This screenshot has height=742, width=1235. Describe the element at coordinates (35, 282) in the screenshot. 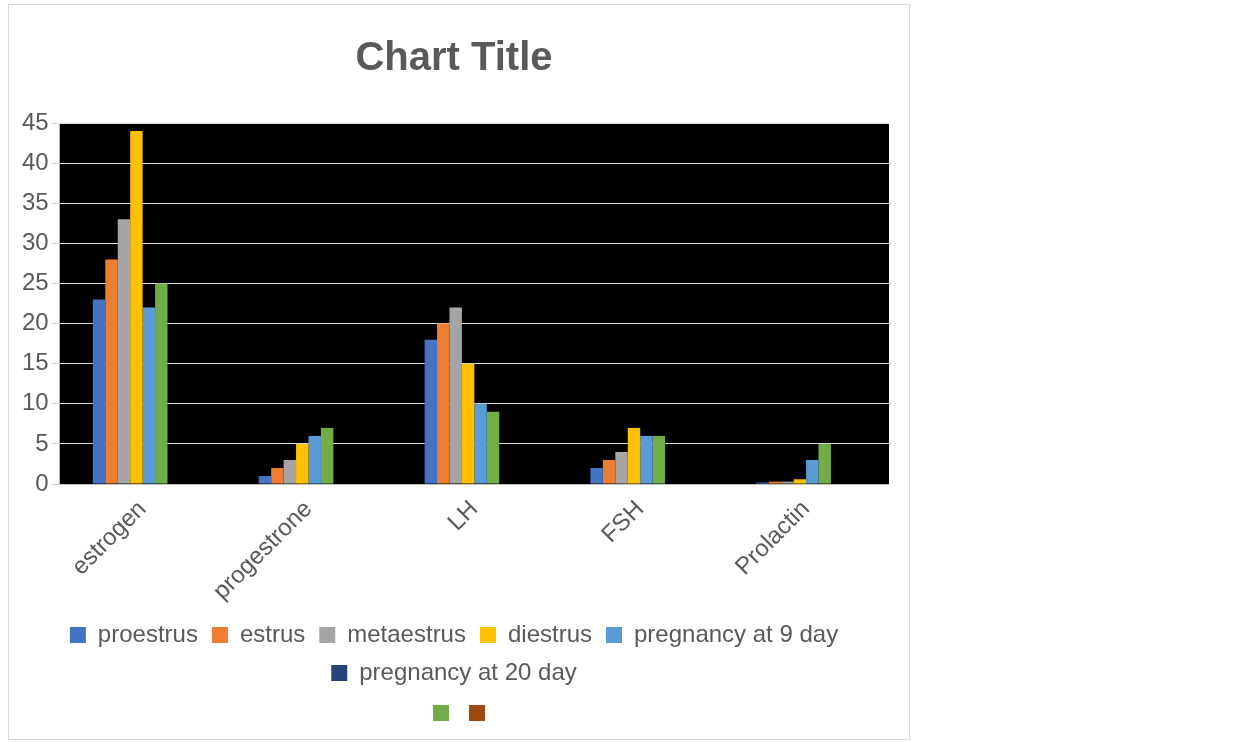

I see `y-tick-label: 25` at that location.